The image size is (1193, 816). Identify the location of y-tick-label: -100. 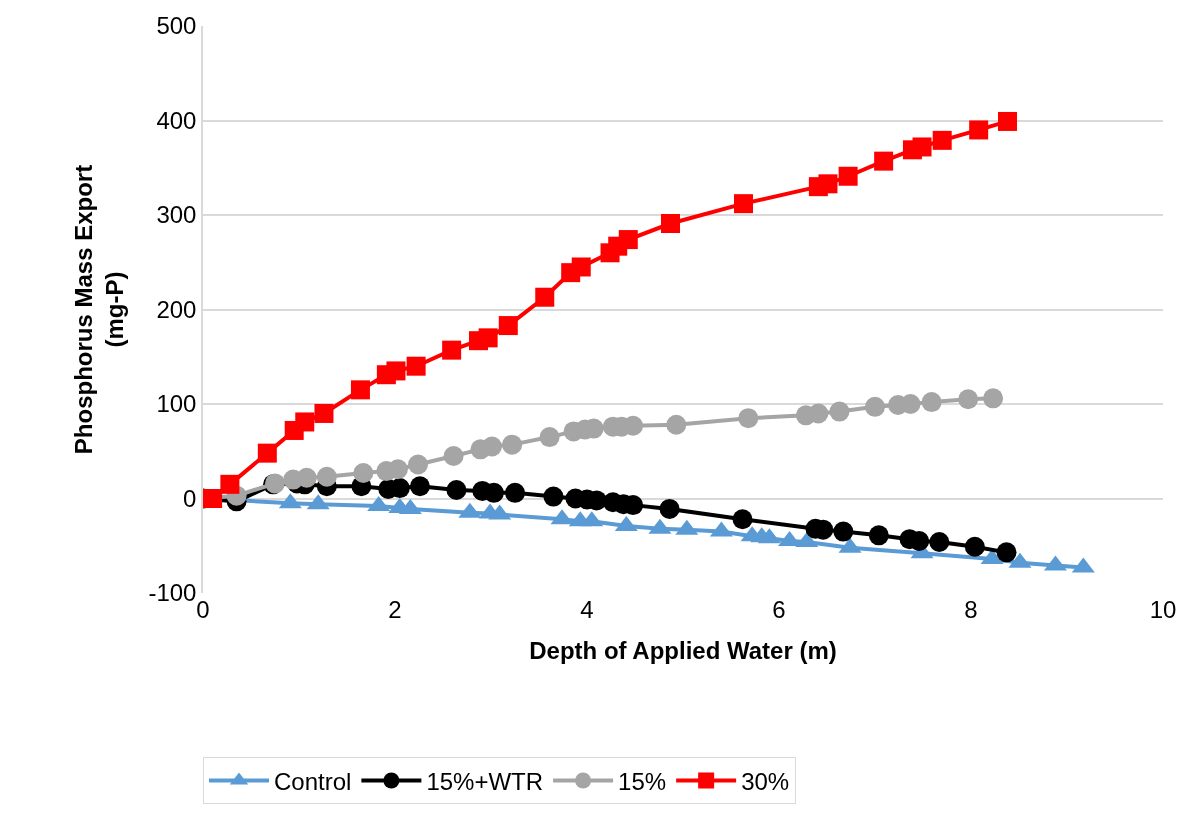
(172, 593).